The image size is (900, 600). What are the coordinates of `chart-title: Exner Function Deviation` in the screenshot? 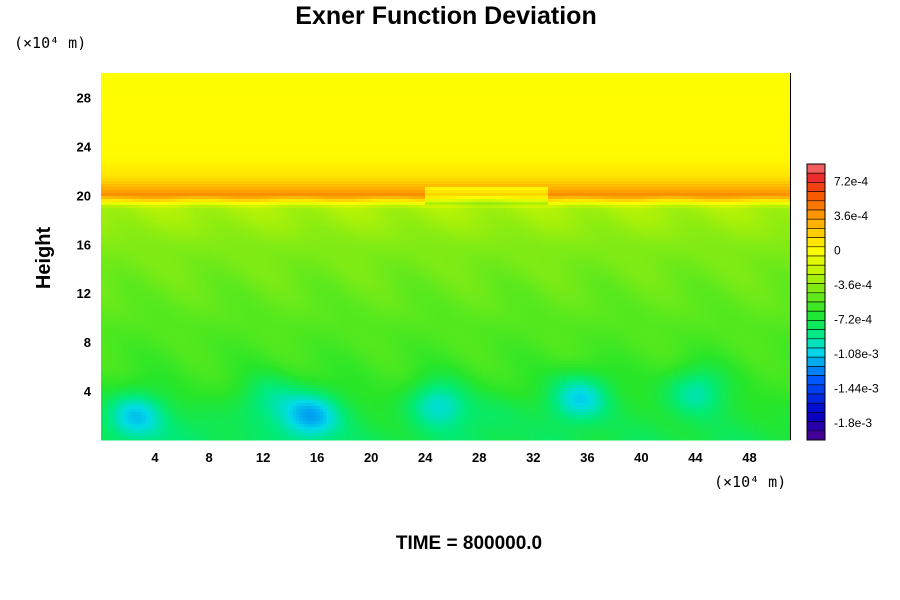 It's located at (445, 16).